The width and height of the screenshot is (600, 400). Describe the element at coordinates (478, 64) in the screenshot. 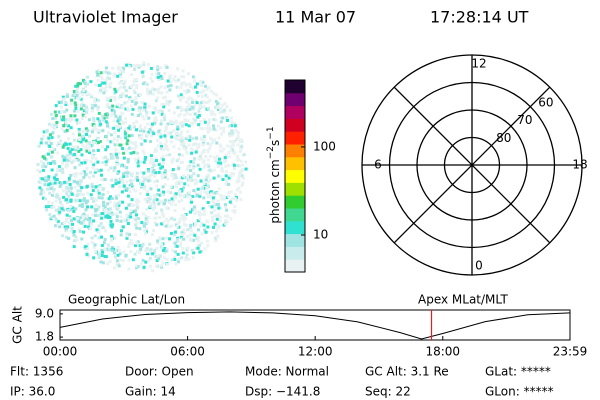

I see `mlt-label: 12` at that location.